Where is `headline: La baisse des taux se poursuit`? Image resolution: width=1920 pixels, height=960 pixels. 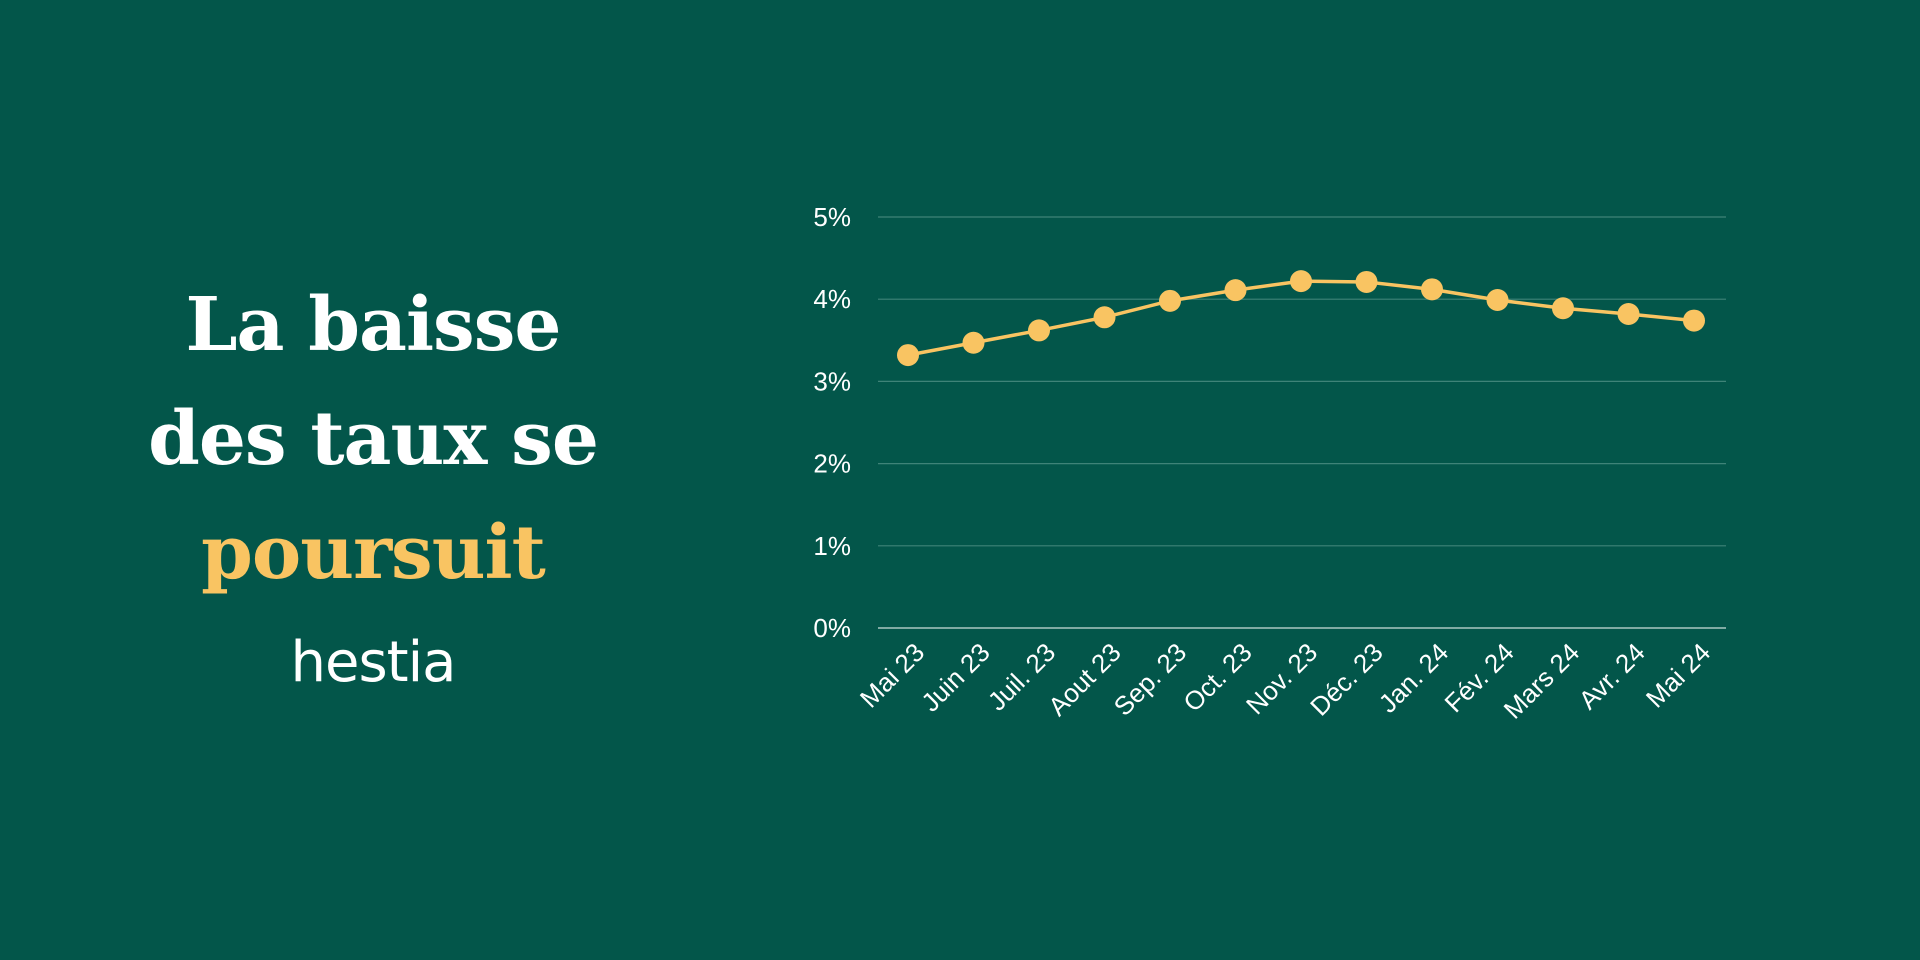 headline: La baisse des taux se poursuit is located at coordinates (373, 439).